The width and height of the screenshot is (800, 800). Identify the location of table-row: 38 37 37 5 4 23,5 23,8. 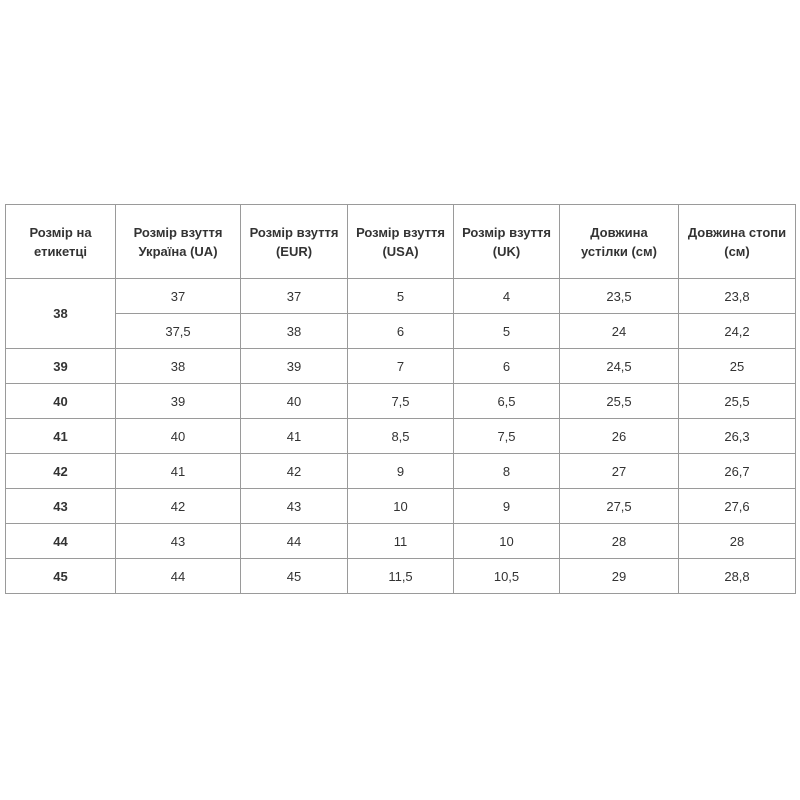
(400, 313).